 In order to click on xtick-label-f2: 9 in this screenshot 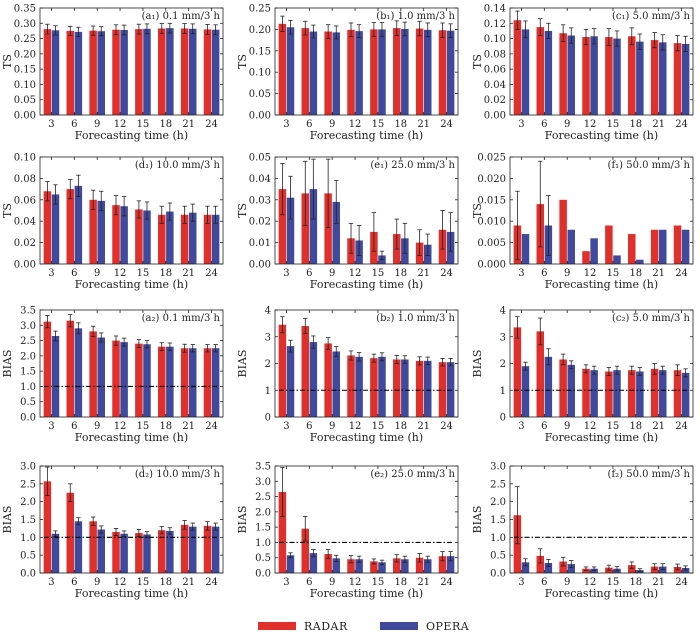, I will do `click(567, 582)`.